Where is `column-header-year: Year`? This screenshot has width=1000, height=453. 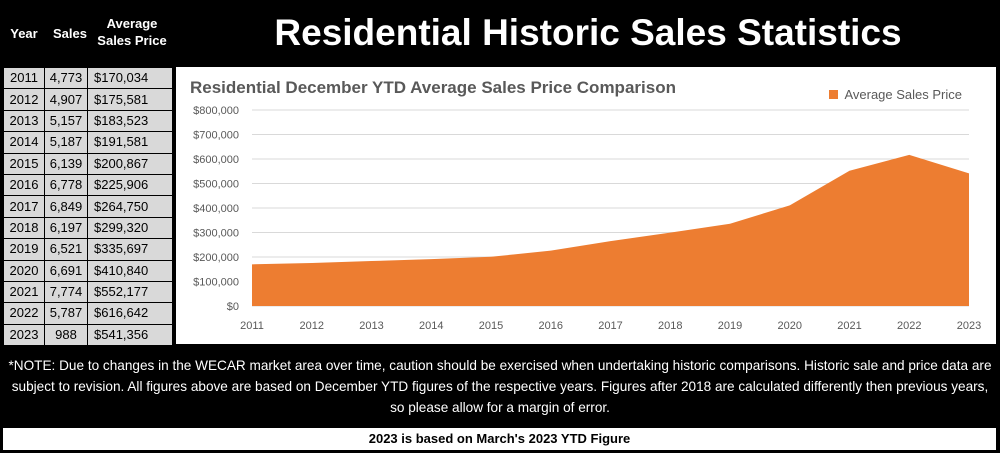
column-header-year: Year is located at coordinates (24, 33).